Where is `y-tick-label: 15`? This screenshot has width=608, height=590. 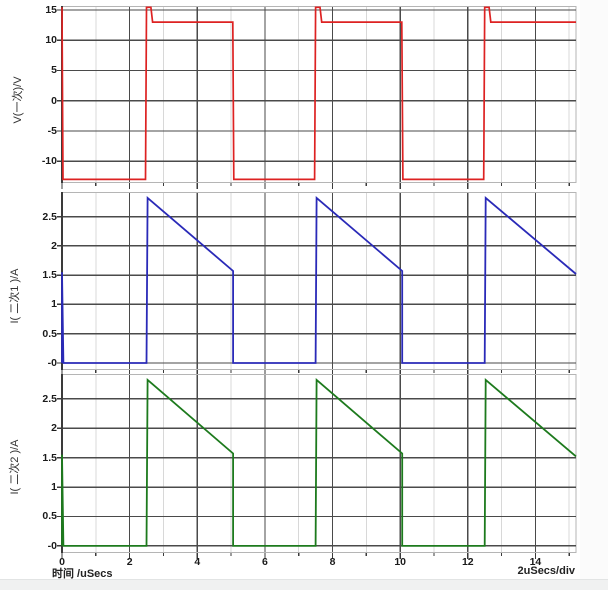 y-tick-label: 15 is located at coordinates (51, 9).